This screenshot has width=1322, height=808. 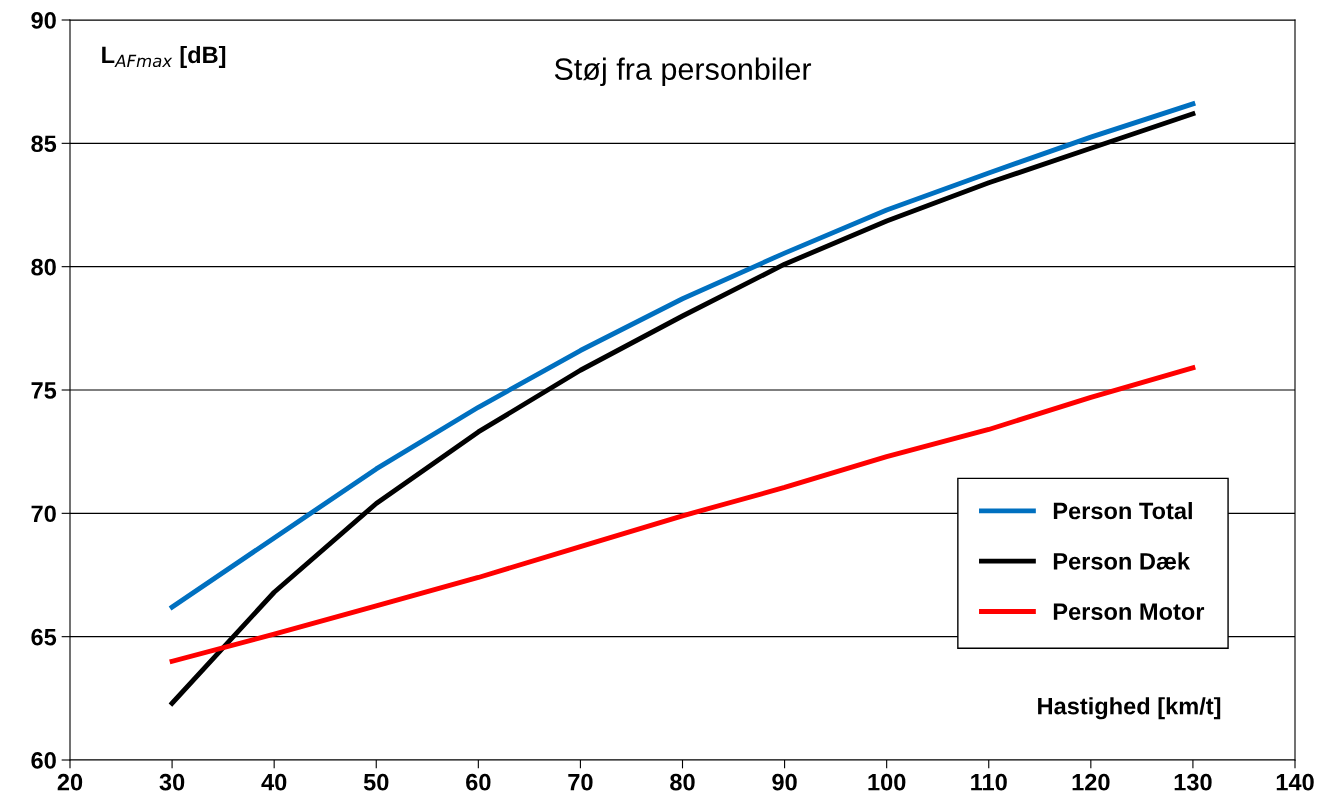 I want to click on x-tick-label: 70, so click(x=580, y=782).